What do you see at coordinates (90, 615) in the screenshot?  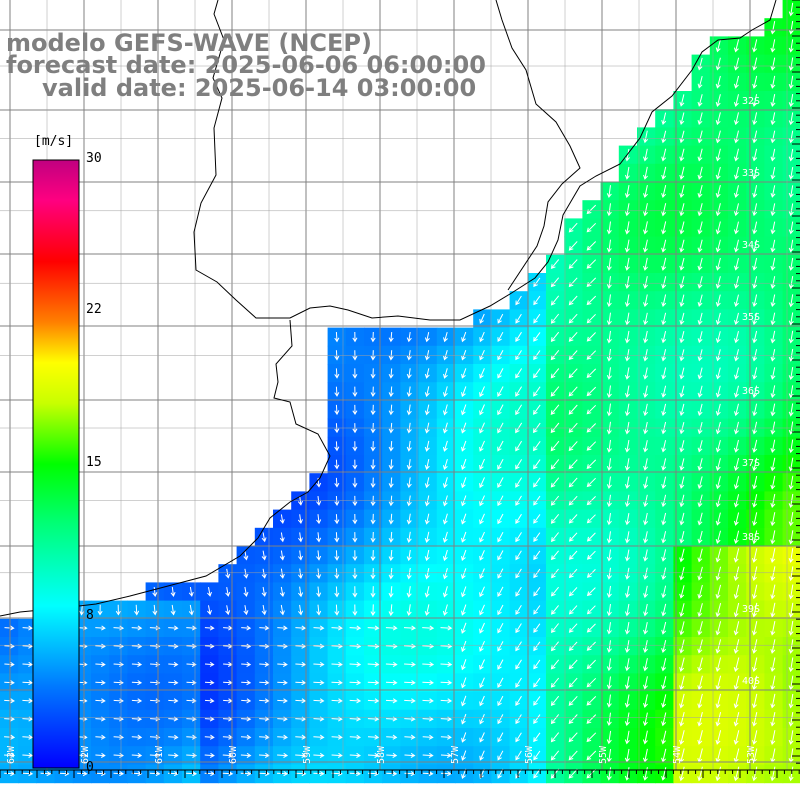 I see `colorbar-tick-8: 8` at bounding box center [90, 615].